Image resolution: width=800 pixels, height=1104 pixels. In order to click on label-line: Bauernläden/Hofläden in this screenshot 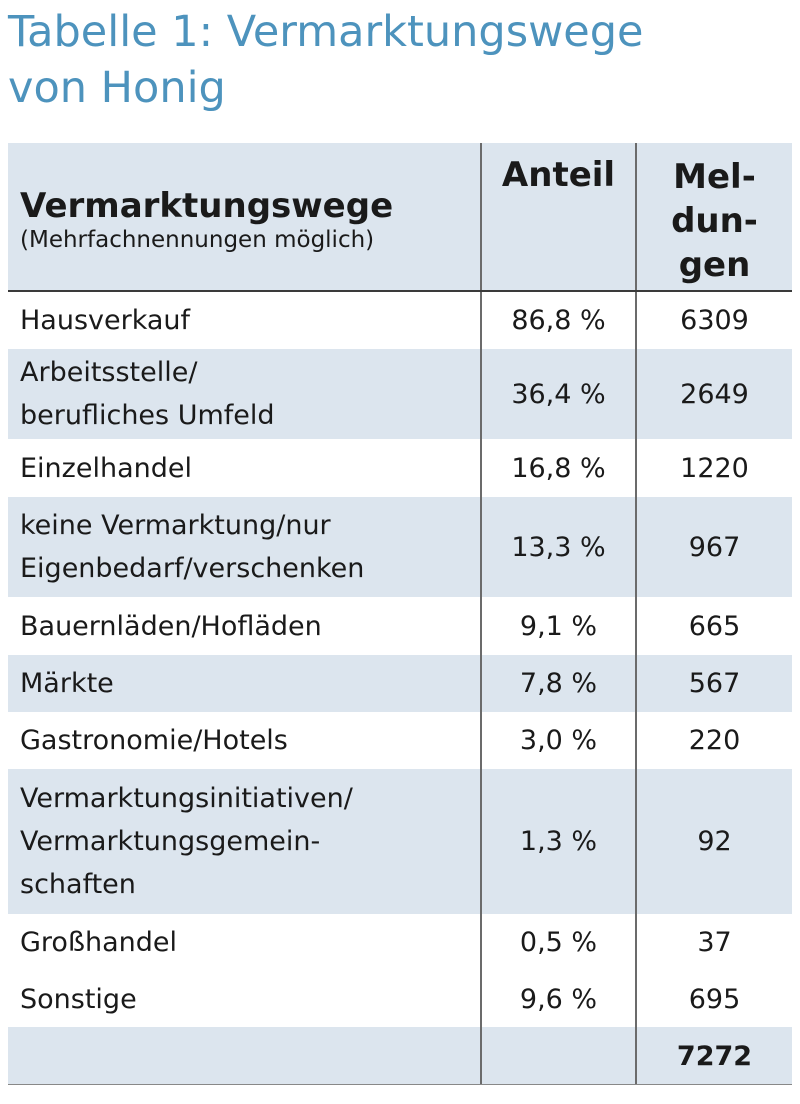, I will do `click(171, 626)`.